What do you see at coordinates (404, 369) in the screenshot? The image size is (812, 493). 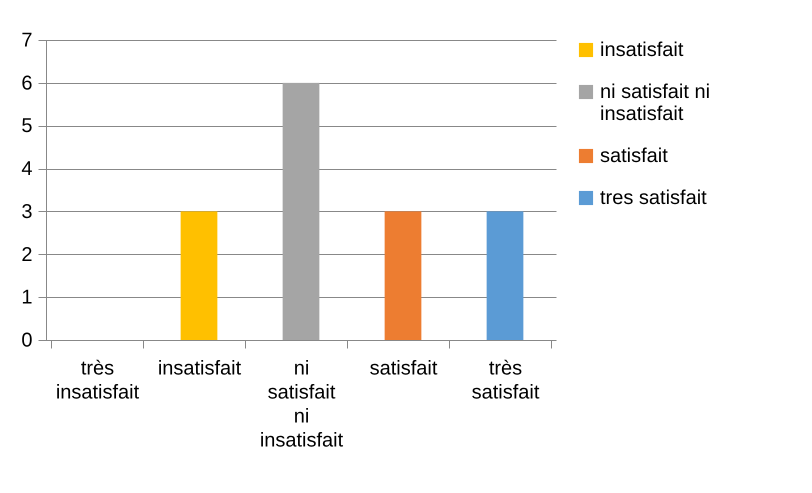 I see `x-tick-label: satisfait` at bounding box center [404, 369].